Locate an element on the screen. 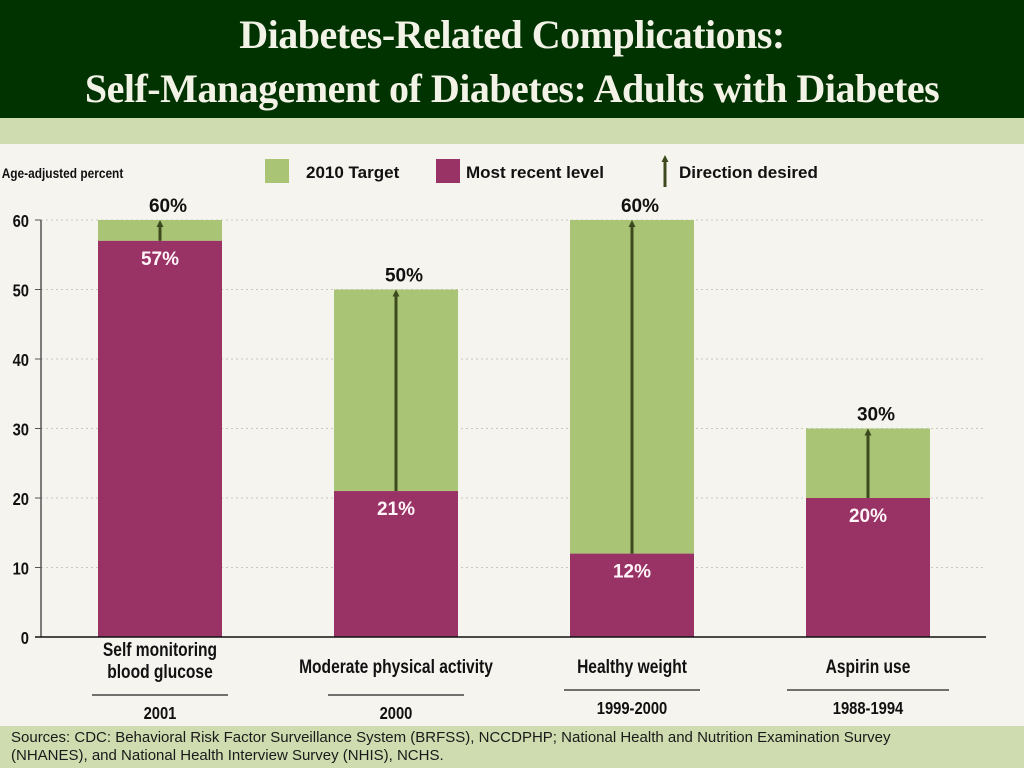  sources-footer is located at coordinates (512, 747).